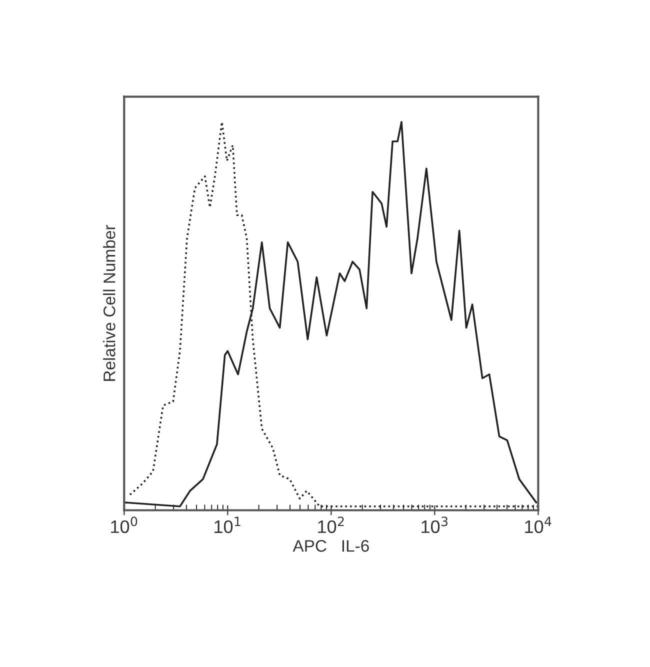 This screenshot has height=667, width=650. I want to click on x-tick-label: 10$^{3}$, so click(435, 525).